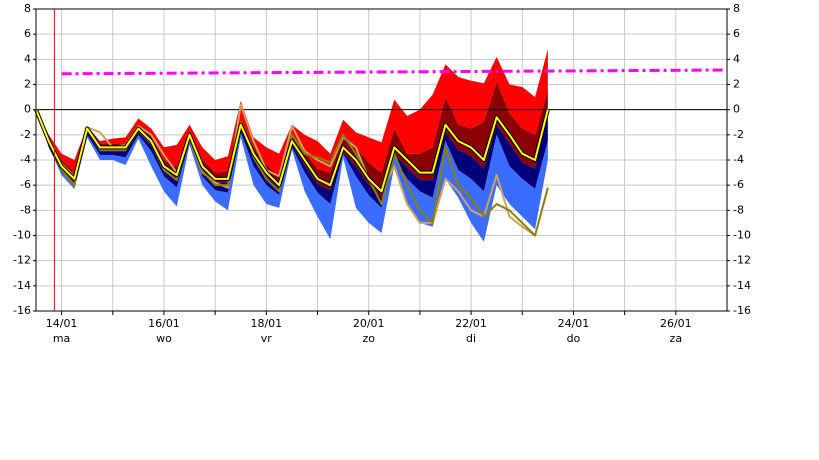  I want to click on y2-tick-label: -14, so click(742, 285).